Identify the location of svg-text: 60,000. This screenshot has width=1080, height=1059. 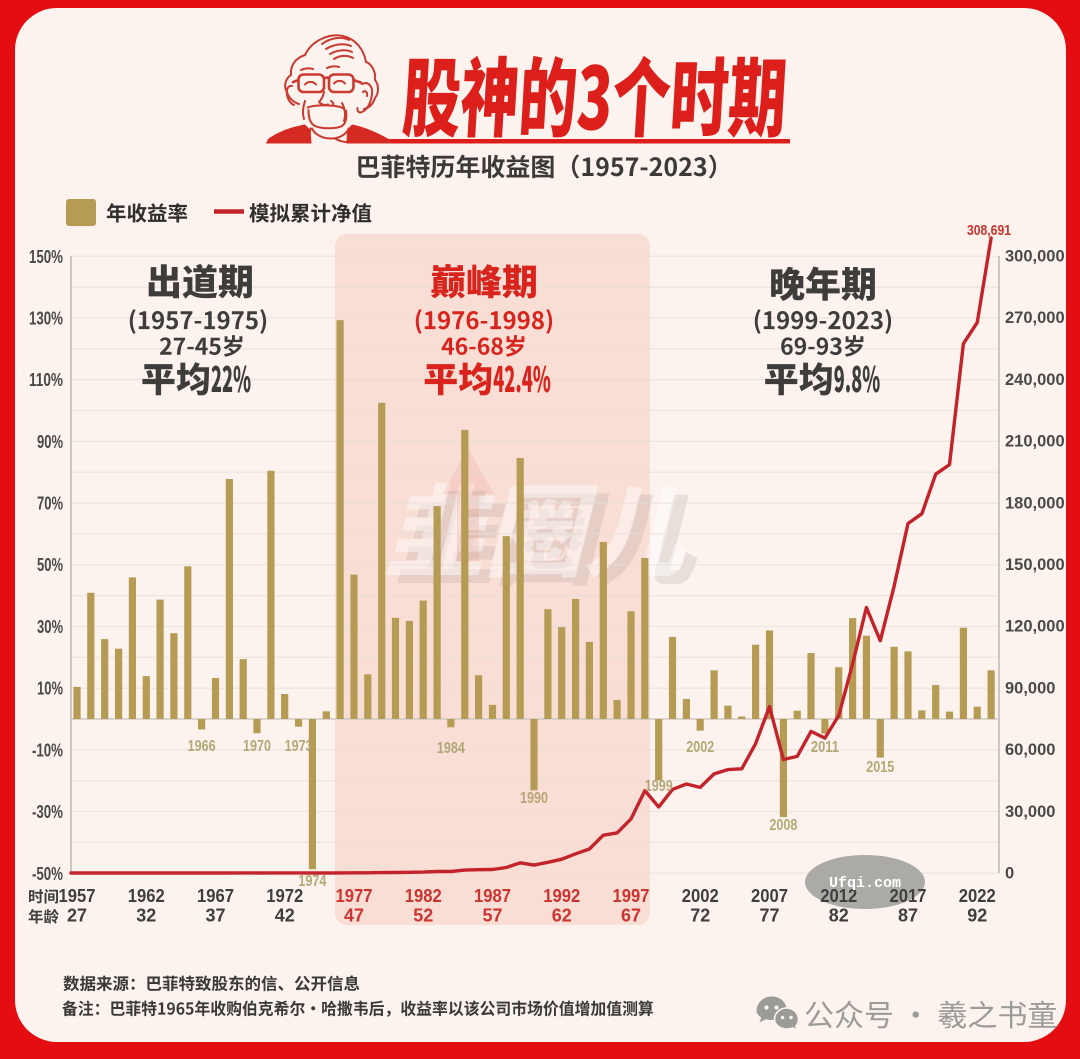
(1030, 750).